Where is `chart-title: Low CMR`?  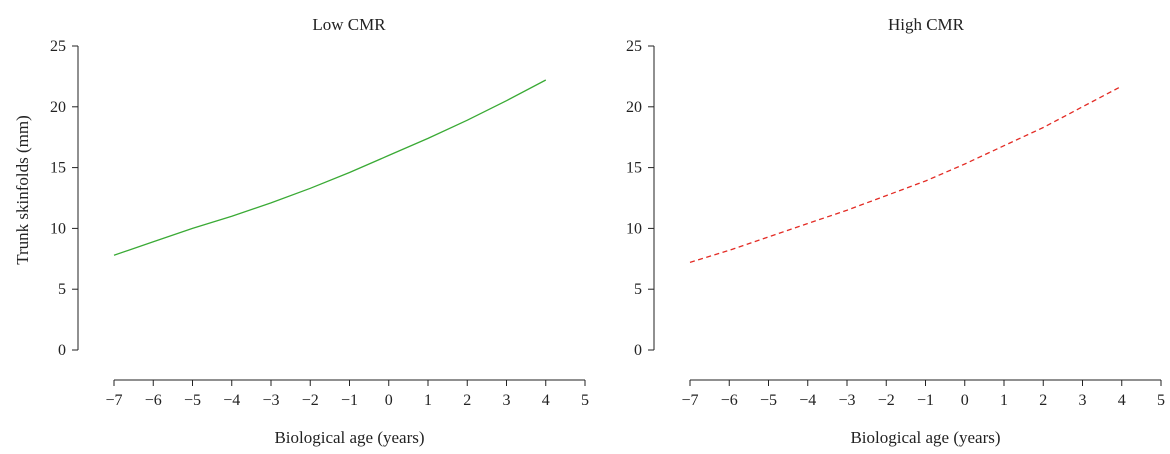
chart-title: Low CMR is located at coordinates (349, 24).